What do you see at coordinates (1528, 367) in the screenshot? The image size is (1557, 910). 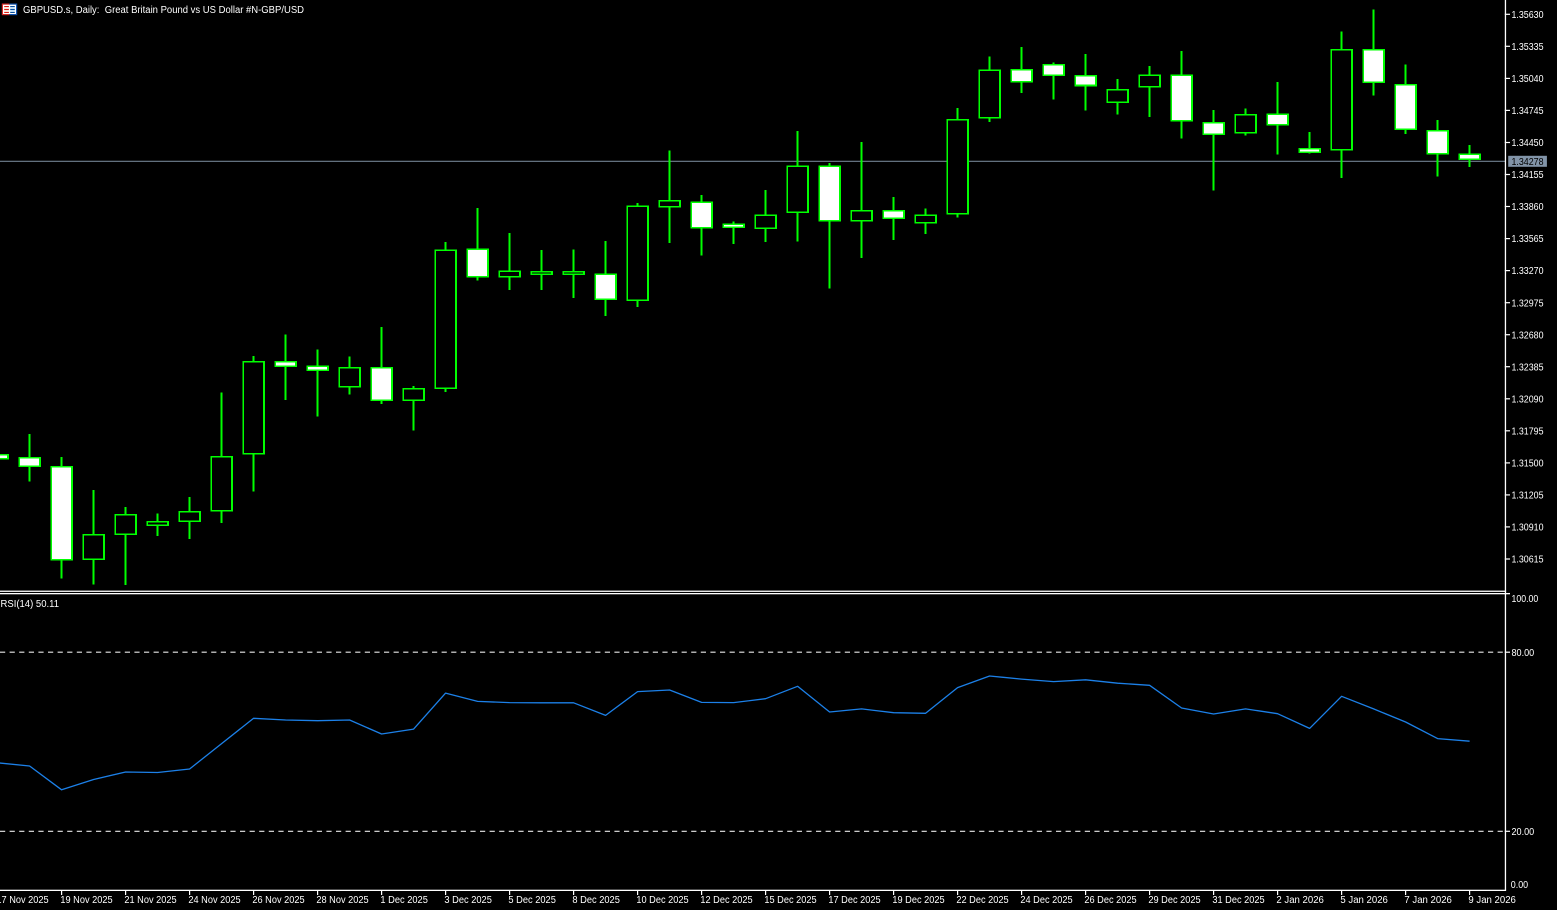 I see `svg-text: 1.32385` at bounding box center [1528, 367].